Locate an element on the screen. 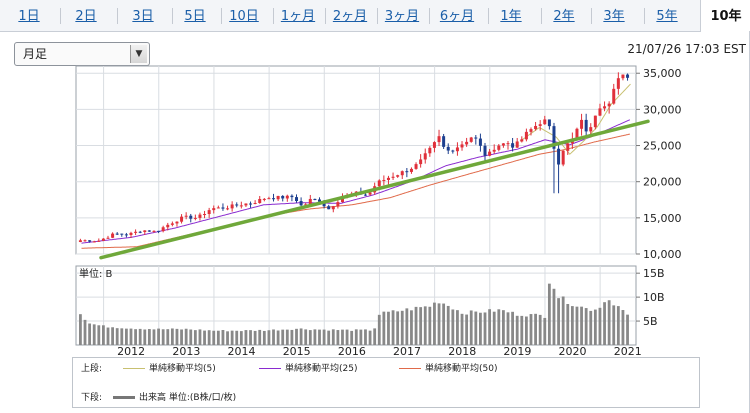 The width and height of the screenshot is (750, 413). legend-swatch-volume is located at coordinates (124, 397).